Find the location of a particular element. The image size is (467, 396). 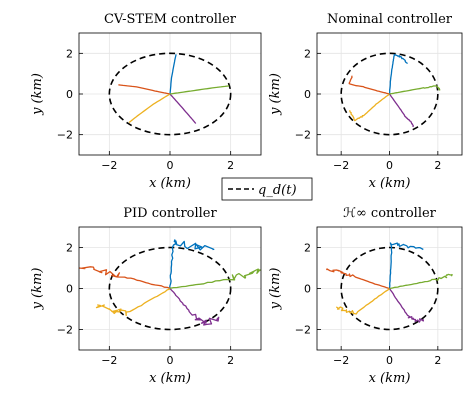

legend-label: q_d(t) is located at coordinates (277, 190).